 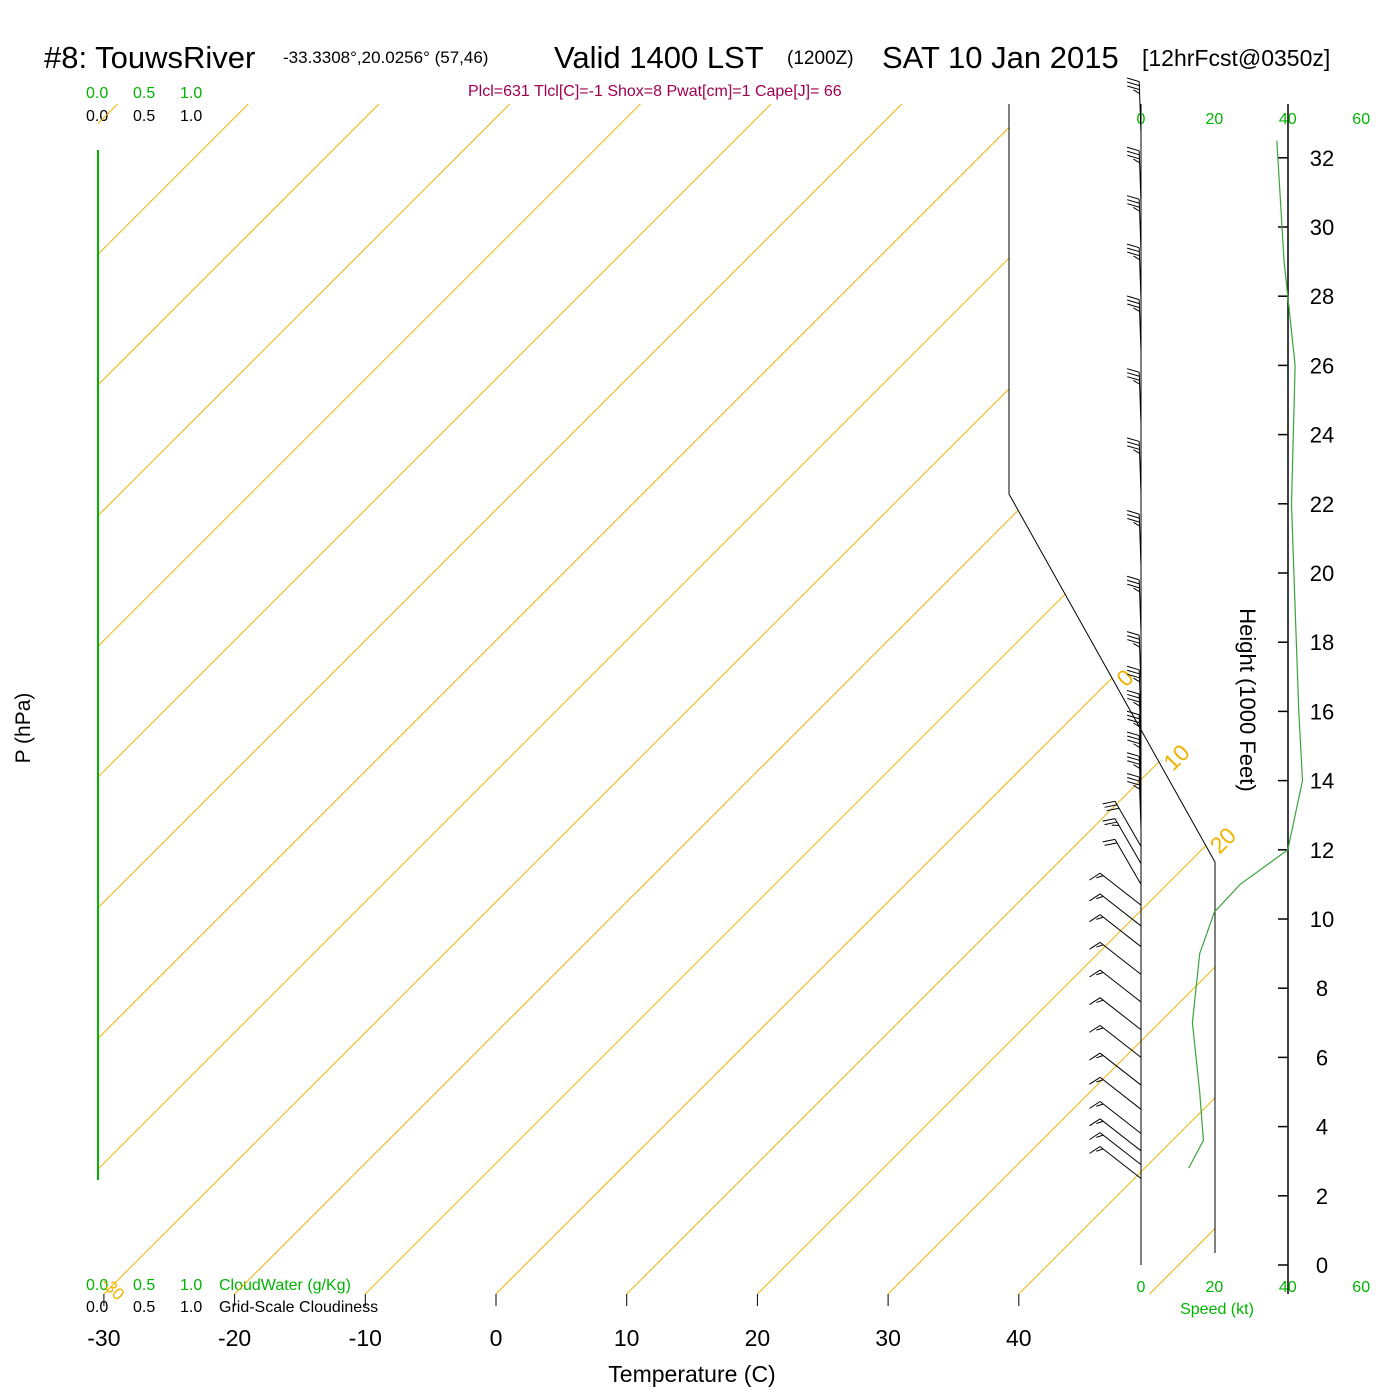 I want to click on speed-tick-label-bottom: 20, so click(x=1215, y=1287).